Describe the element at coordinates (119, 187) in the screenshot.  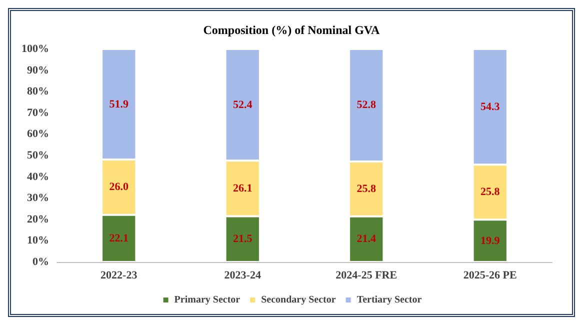
I see `data-label: 26.0` at that location.